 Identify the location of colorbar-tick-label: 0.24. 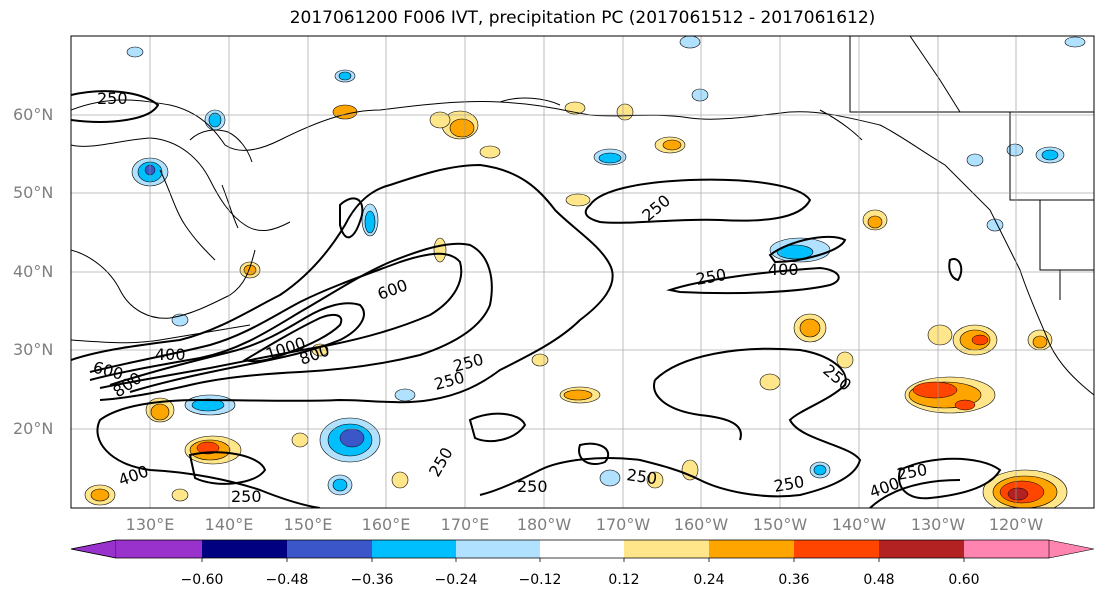
(709, 580).